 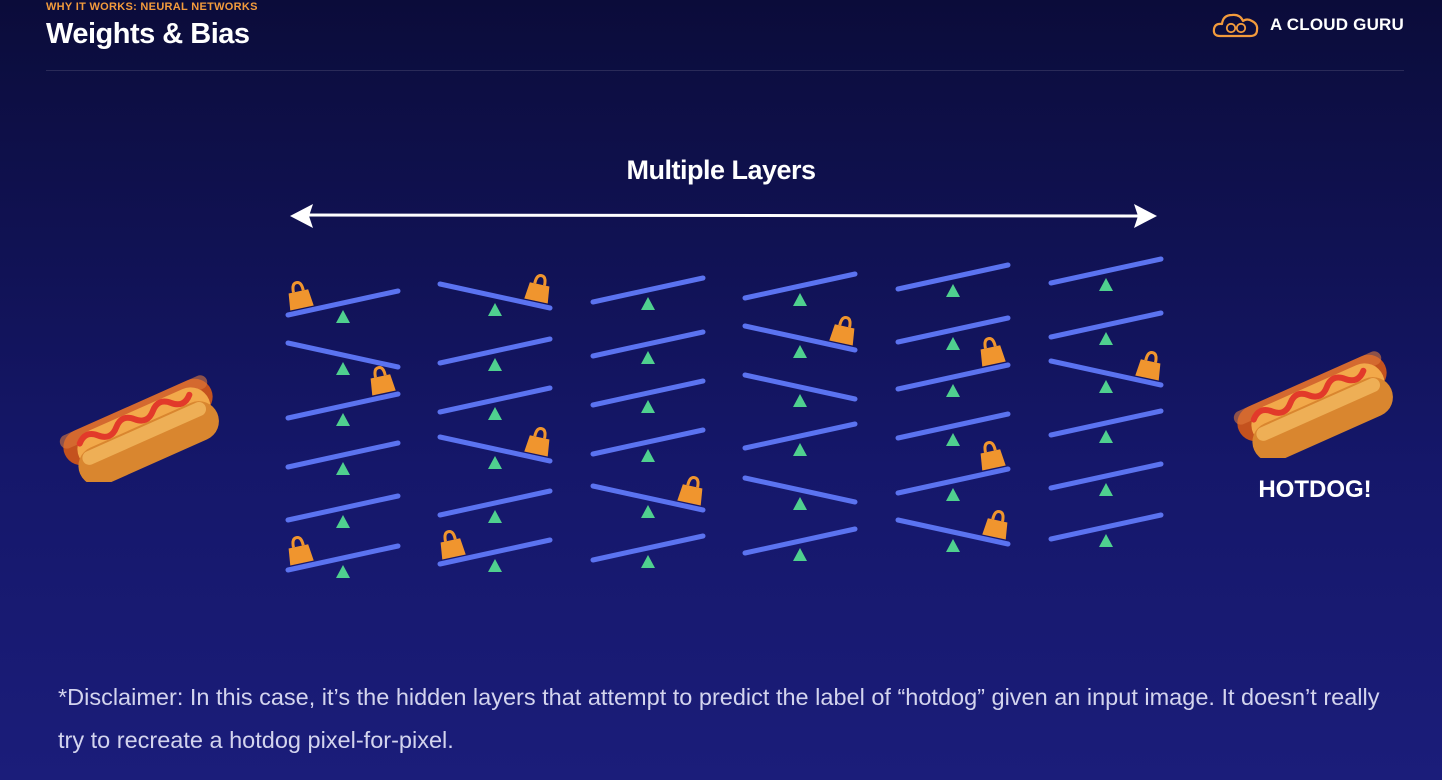 What do you see at coordinates (1315, 489) in the screenshot?
I see `output-label: HOTDOG!` at bounding box center [1315, 489].